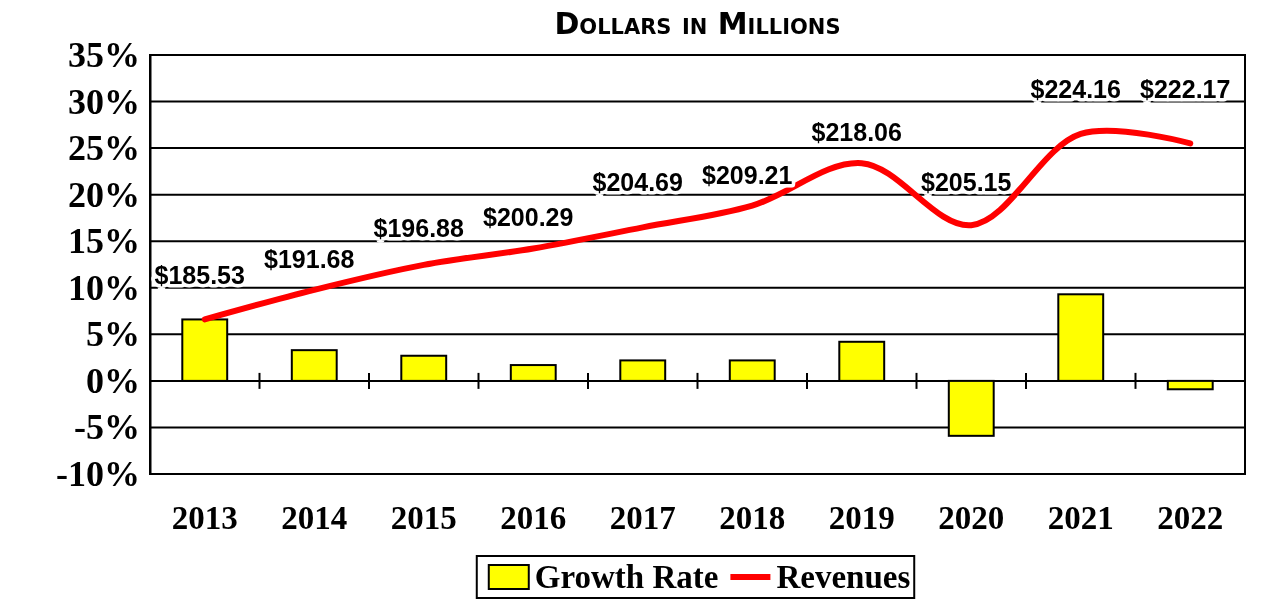  What do you see at coordinates (752, 518) in the screenshot?
I see `x-tick-label: 2018` at bounding box center [752, 518].